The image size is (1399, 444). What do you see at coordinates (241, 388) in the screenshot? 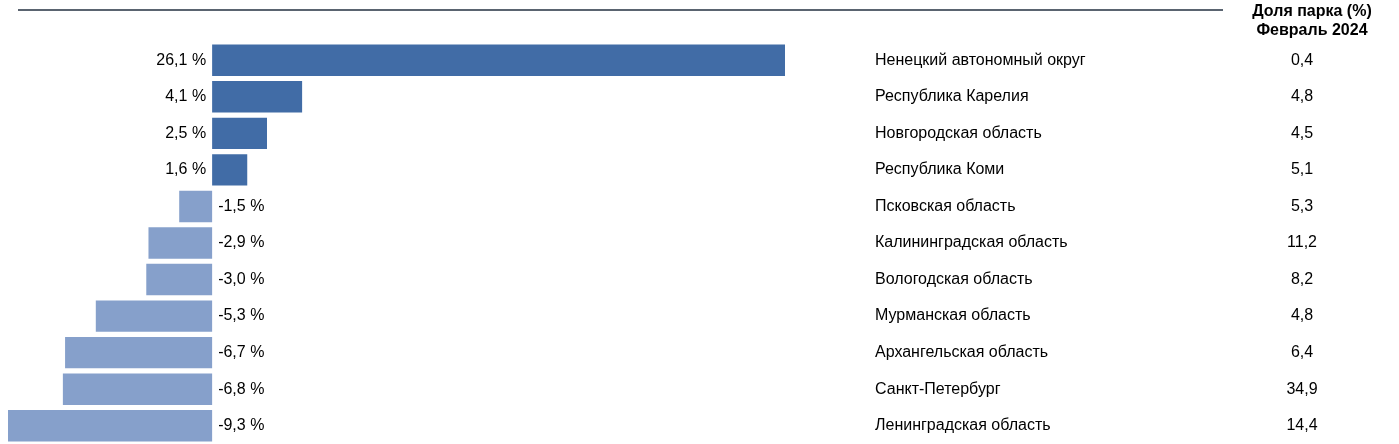
I see `data-label: -6,8 %` at bounding box center [241, 388].